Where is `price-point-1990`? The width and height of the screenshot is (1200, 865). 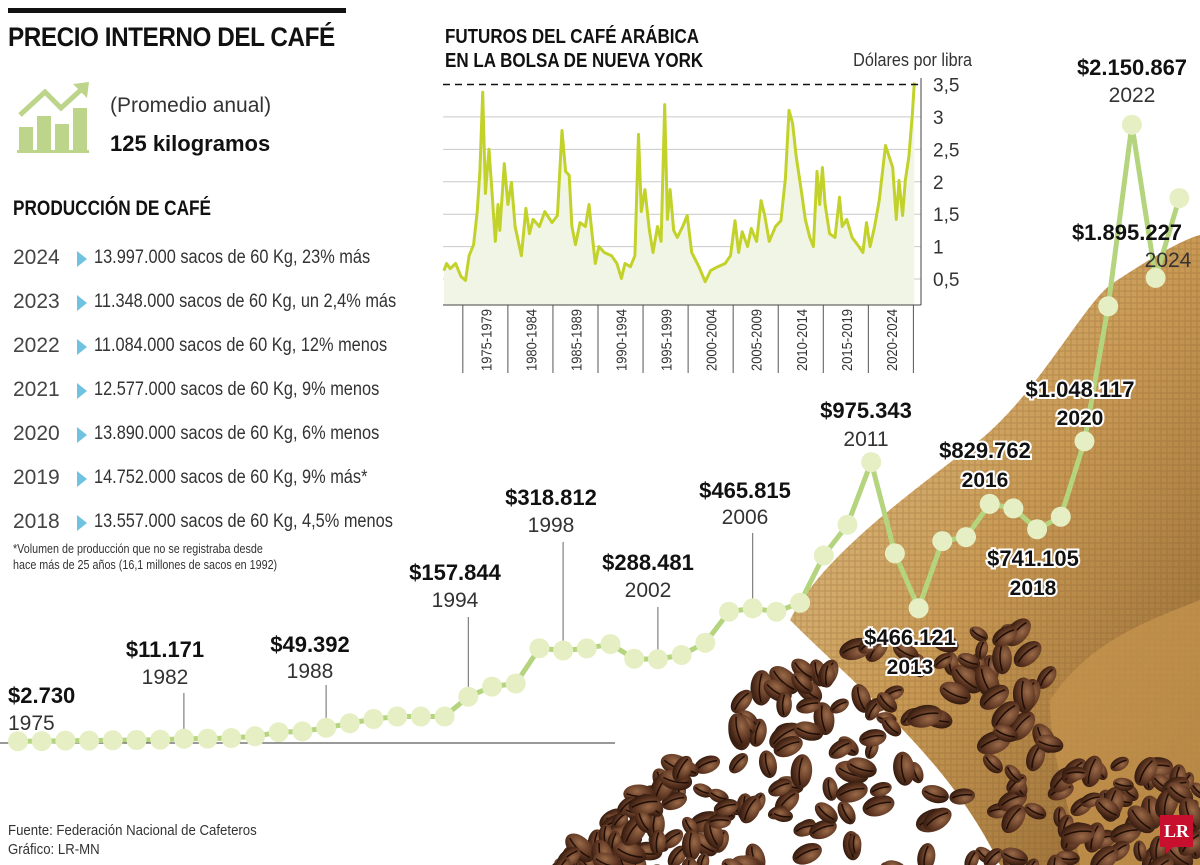
price-point-1990 is located at coordinates (373, 719).